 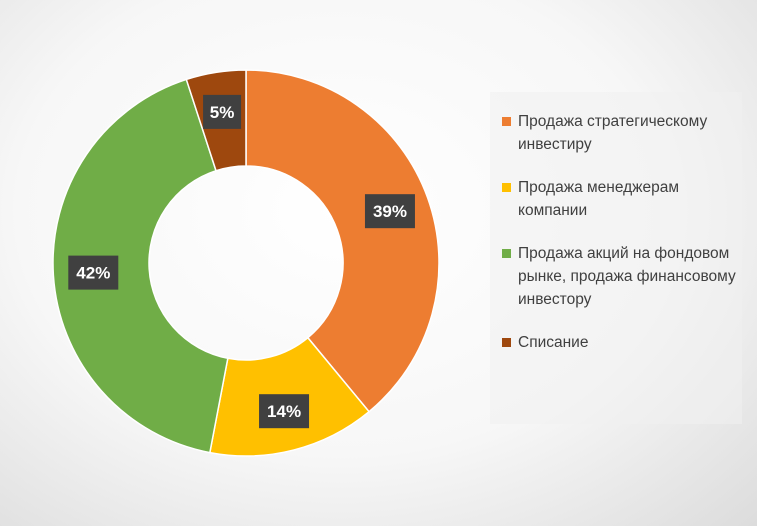 What do you see at coordinates (598, 199) in the screenshot?
I see `legend-label: Продажа менеджерам компании` at bounding box center [598, 199].